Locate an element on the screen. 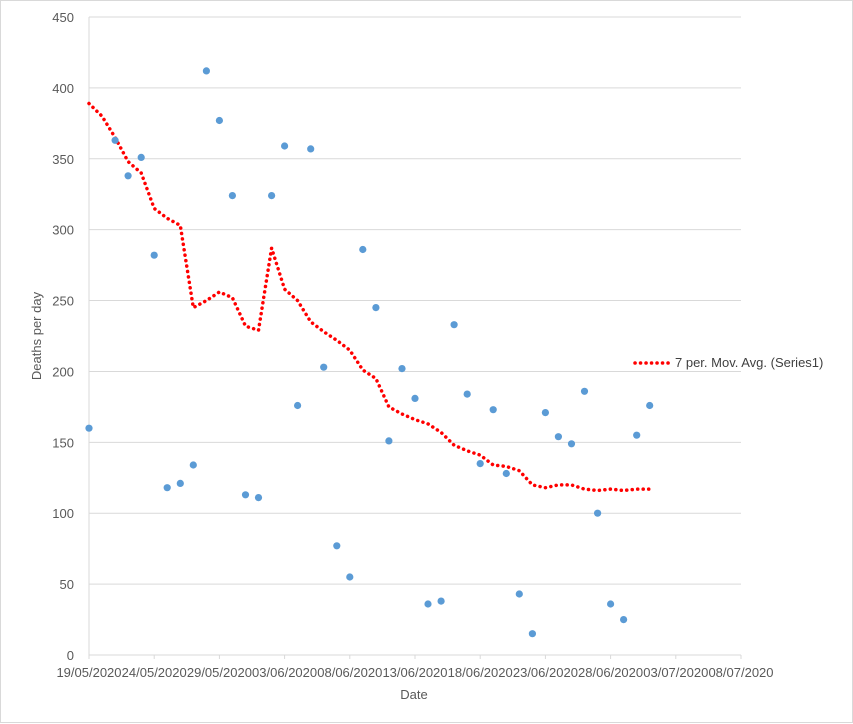  x-tick-label: 24/05/2020 is located at coordinates (154, 672).